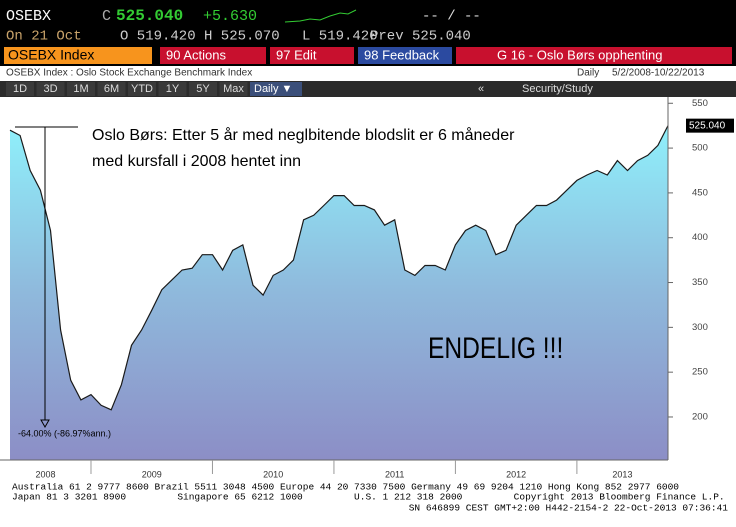 The height and width of the screenshot is (527, 736). What do you see at coordinates (152, 474) in the screenshot?
I see `x-tick-label: 2009` at bounding box center [152, 474].